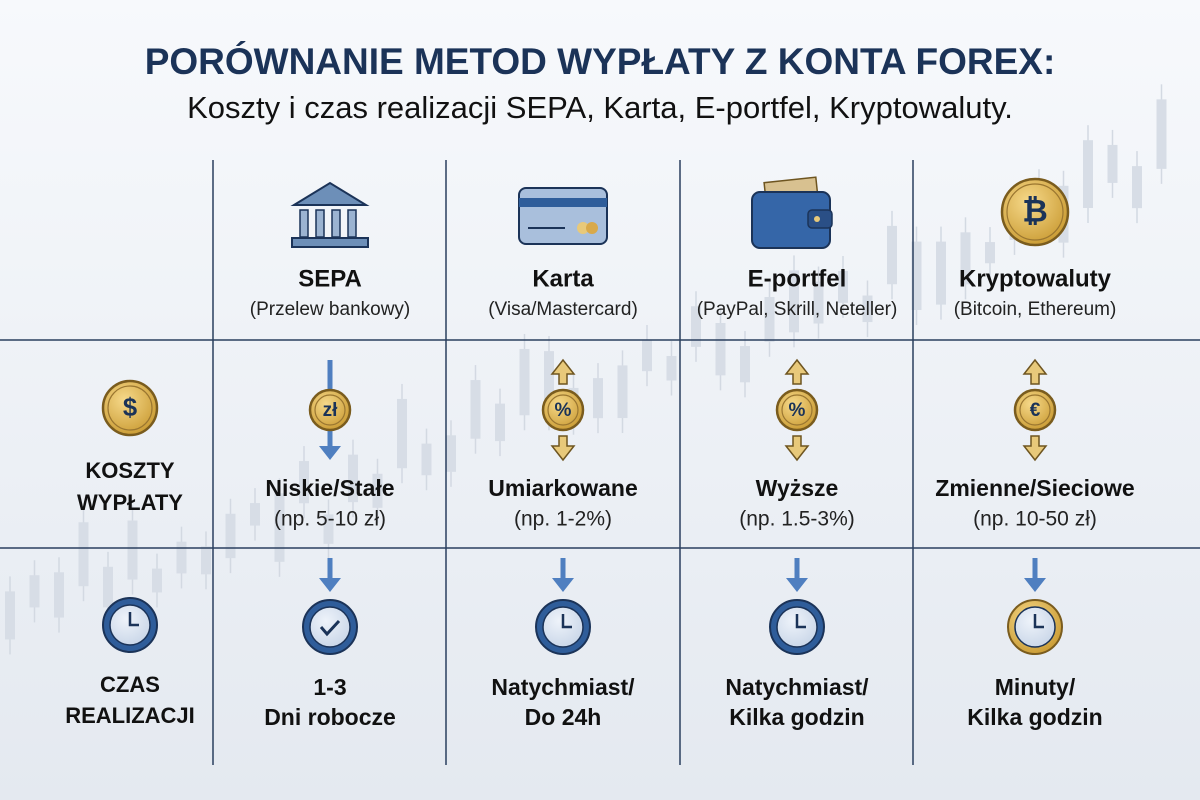 Image resolution: width=1200 pixels, height=800 pixels. I want to click on coin-symbol: ₿, so click(1035, 210).